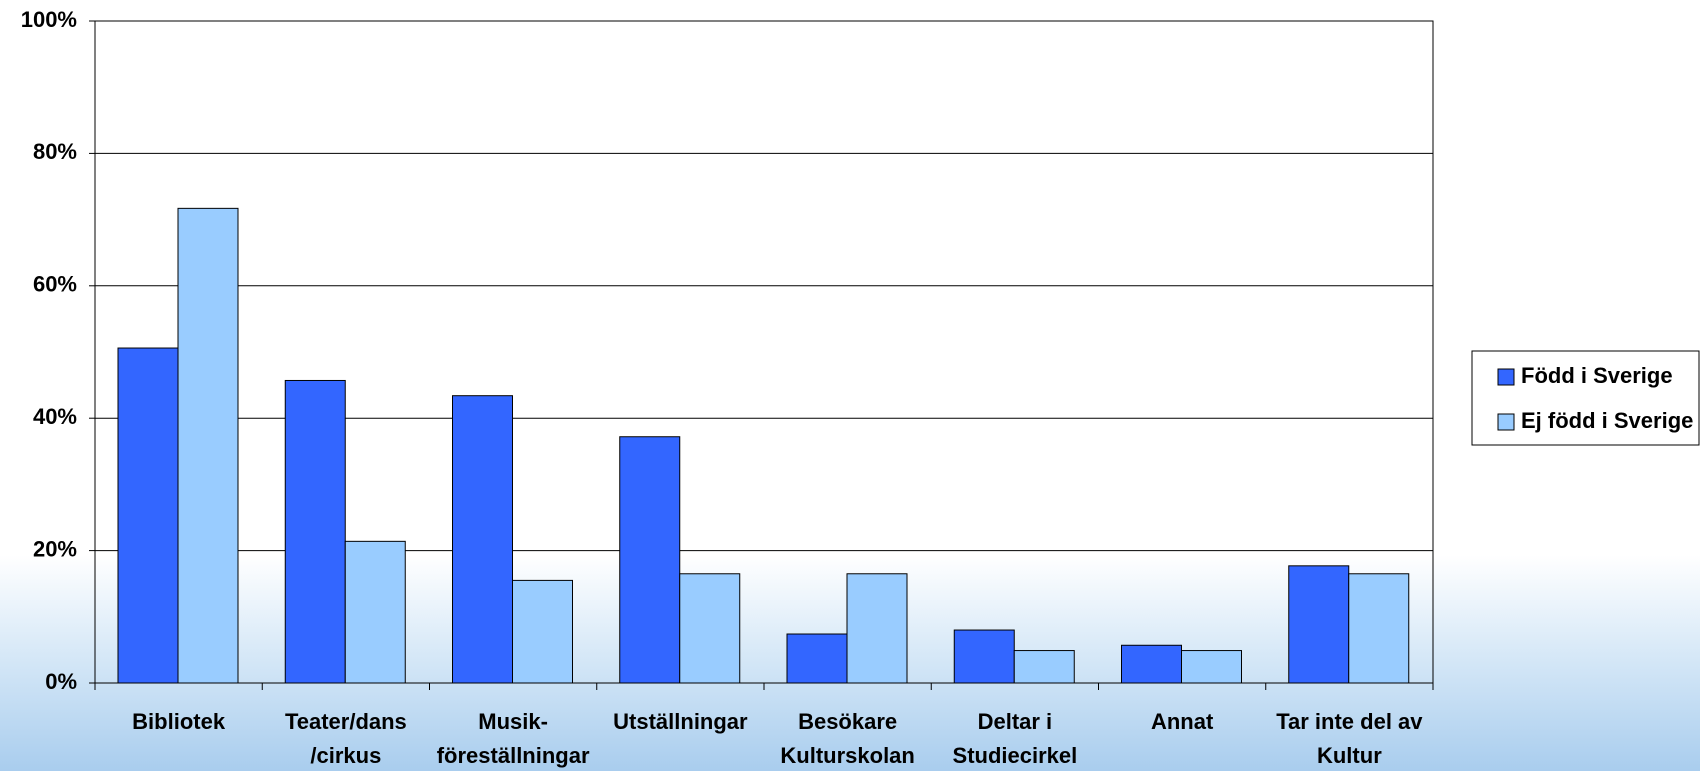 Image resolution: width=1700 pixels, height=771 pixels. What do you see at coordinates (61, 681) in the screenshot?
I see `y-tick-label: 0%` at bounding box center [61, 681].